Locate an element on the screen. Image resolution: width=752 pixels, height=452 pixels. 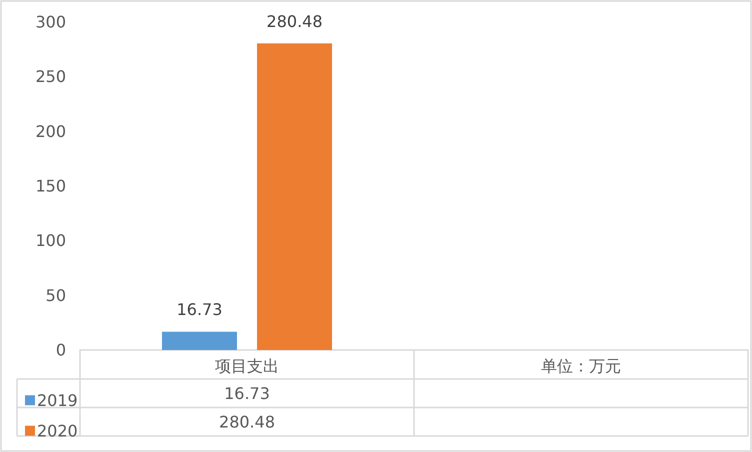
text: 16.73 is located at coordinates (247, 393).